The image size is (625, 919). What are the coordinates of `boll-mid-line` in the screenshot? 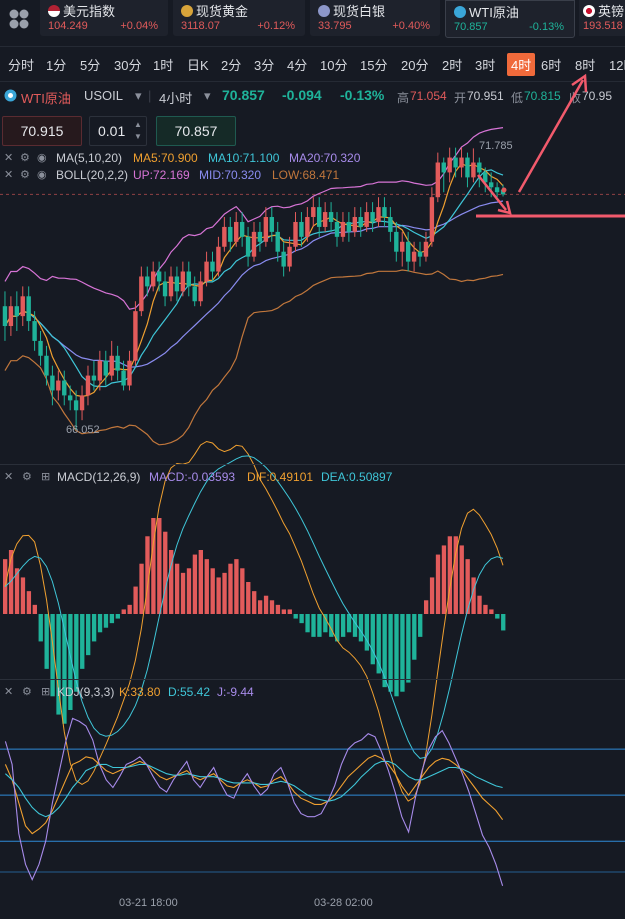 It's located at (254, 284).